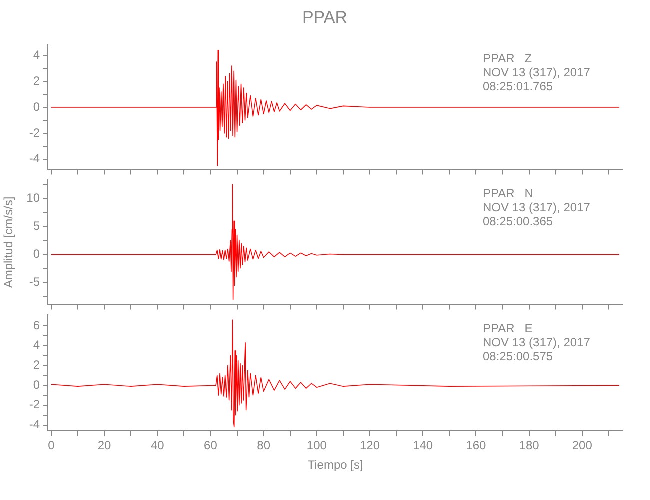 The image size is (650, 500). What do you see at coordinates (34, 282) in the screenshot?
I see `y-tick-label: -5` at bounding box center [34, 282].